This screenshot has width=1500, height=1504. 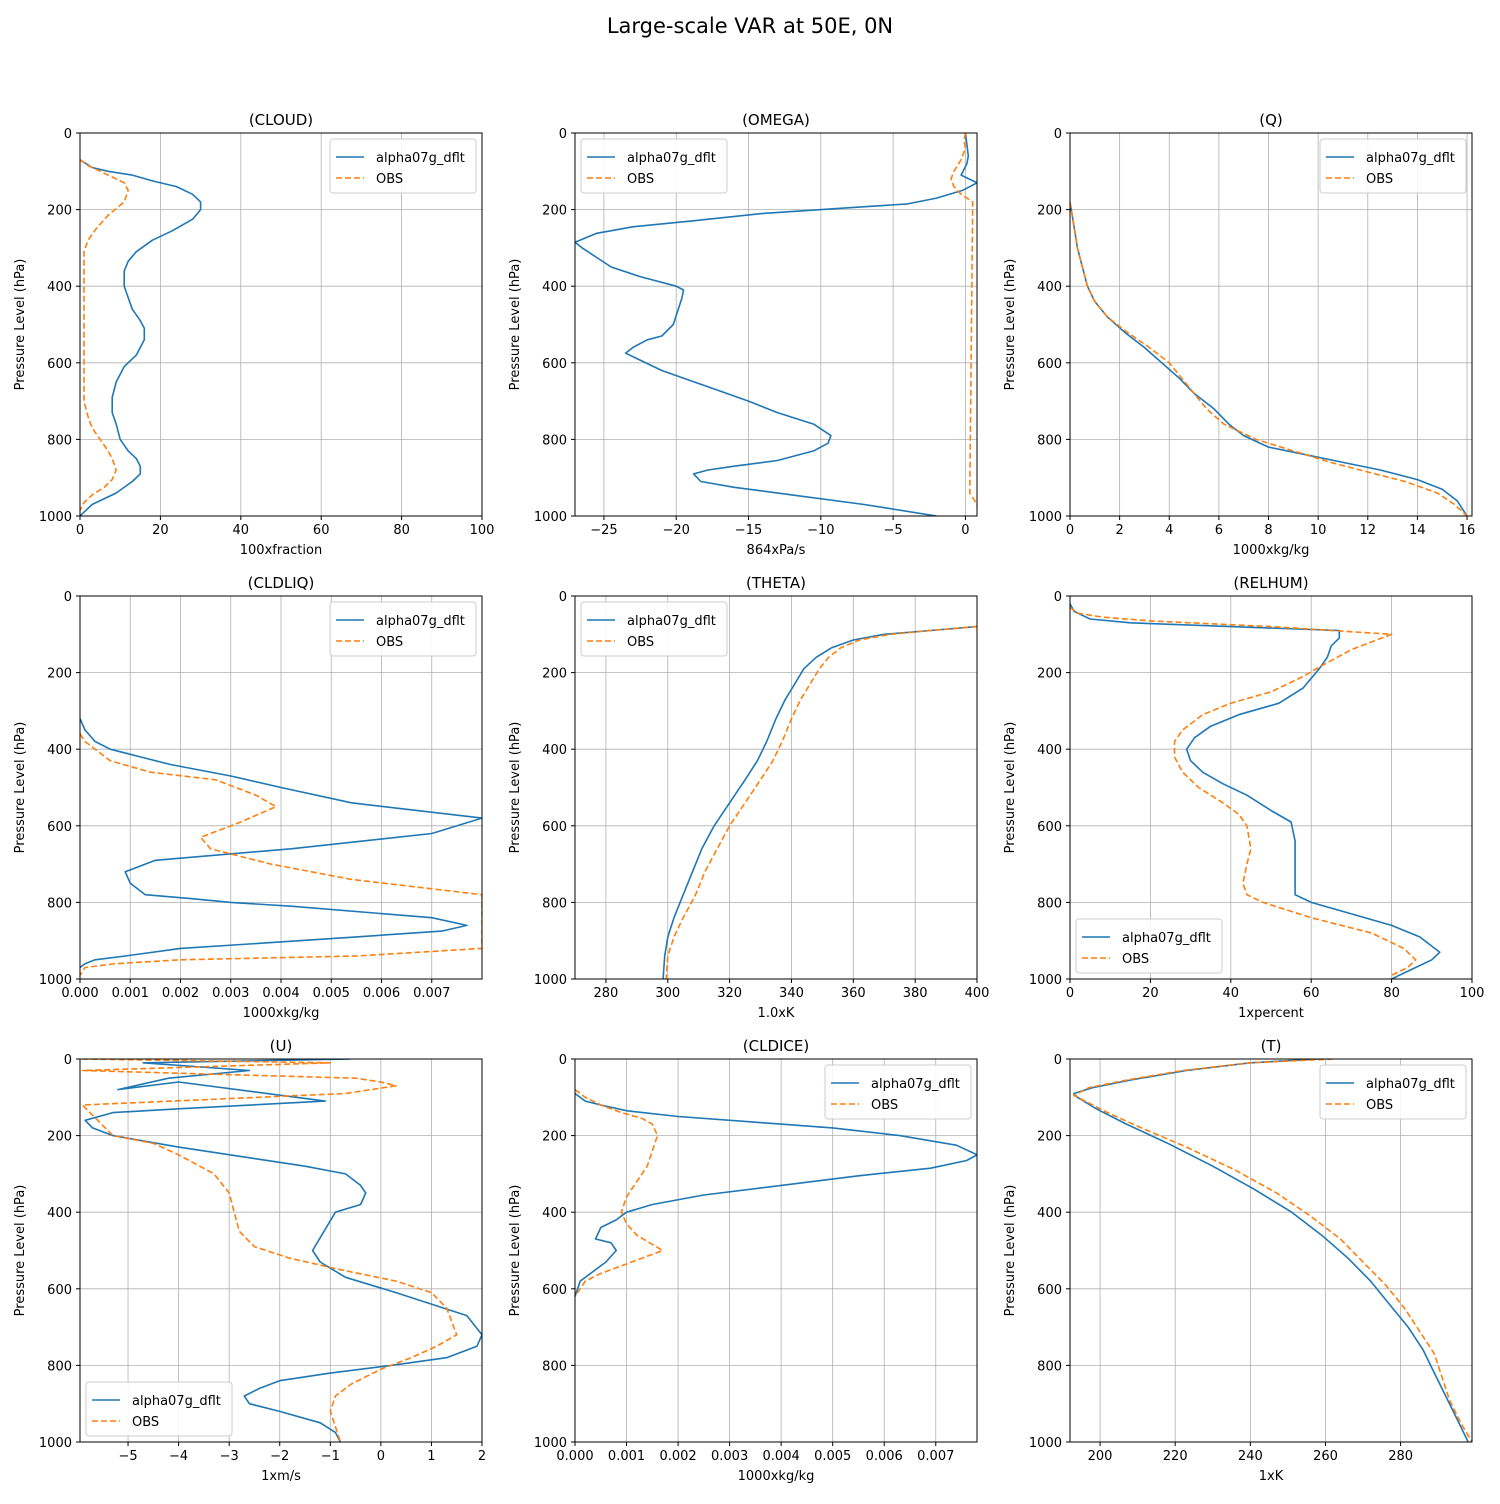 What do you see at coordinates (1318, 530) in the screenshot?
I see `x-tick-label: 10` at bounding box center [1318, 530].